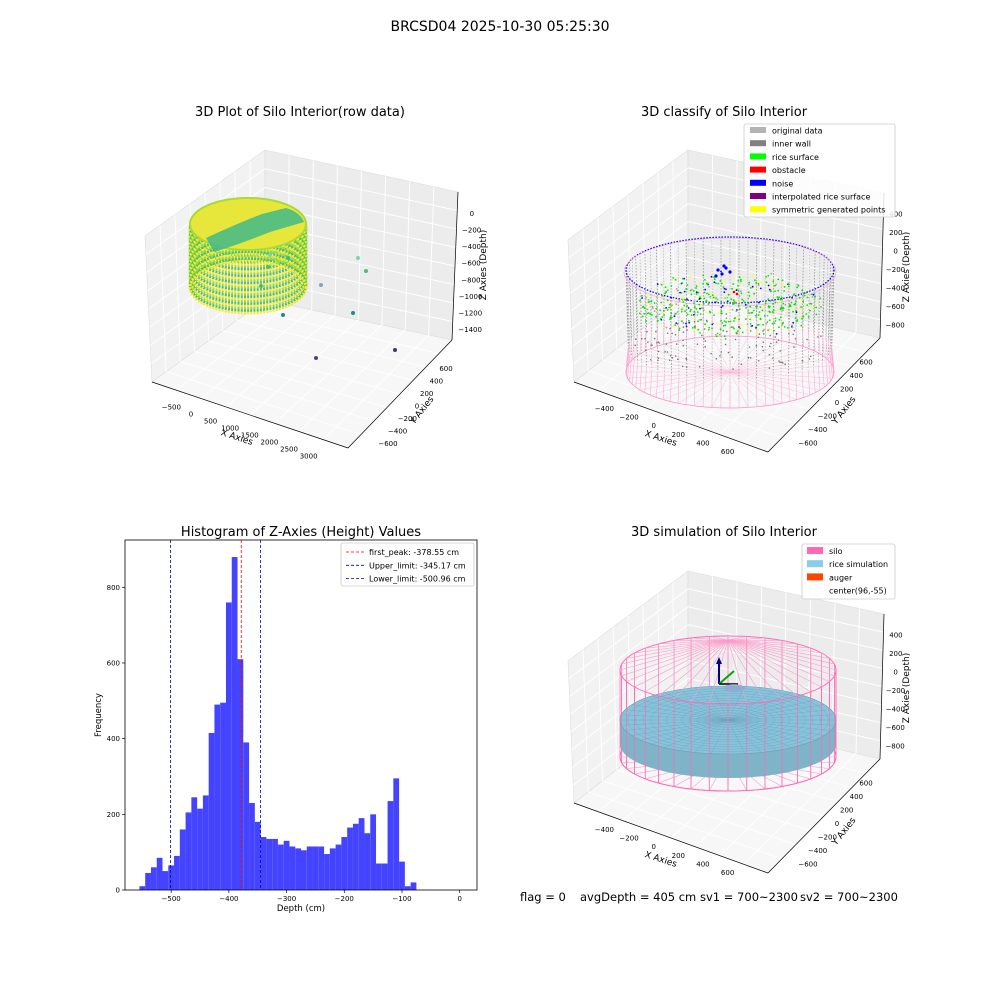  I want to click on legend-label: rice surface, so click(795, 157).